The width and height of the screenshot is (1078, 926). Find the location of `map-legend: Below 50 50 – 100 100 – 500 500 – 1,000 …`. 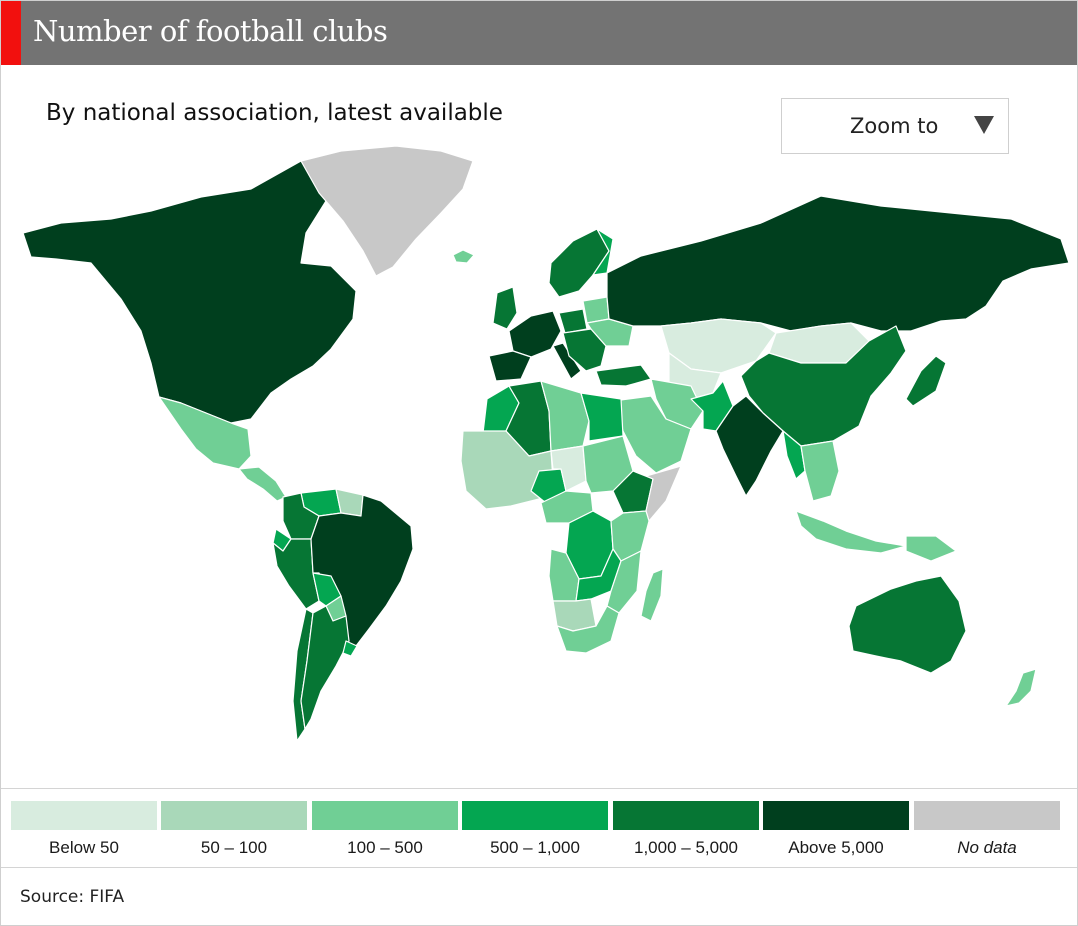

map-legend: Below 50 50 – 100 100 – 500 500 – 1,000 … is located at coordinates (536, 831).